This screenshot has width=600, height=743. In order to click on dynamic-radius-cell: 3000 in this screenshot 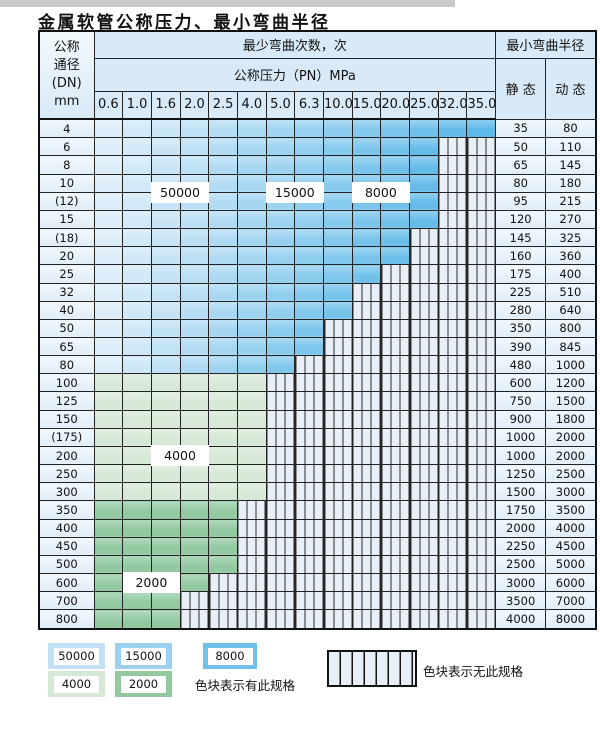, I will do `click(571, 492)`.